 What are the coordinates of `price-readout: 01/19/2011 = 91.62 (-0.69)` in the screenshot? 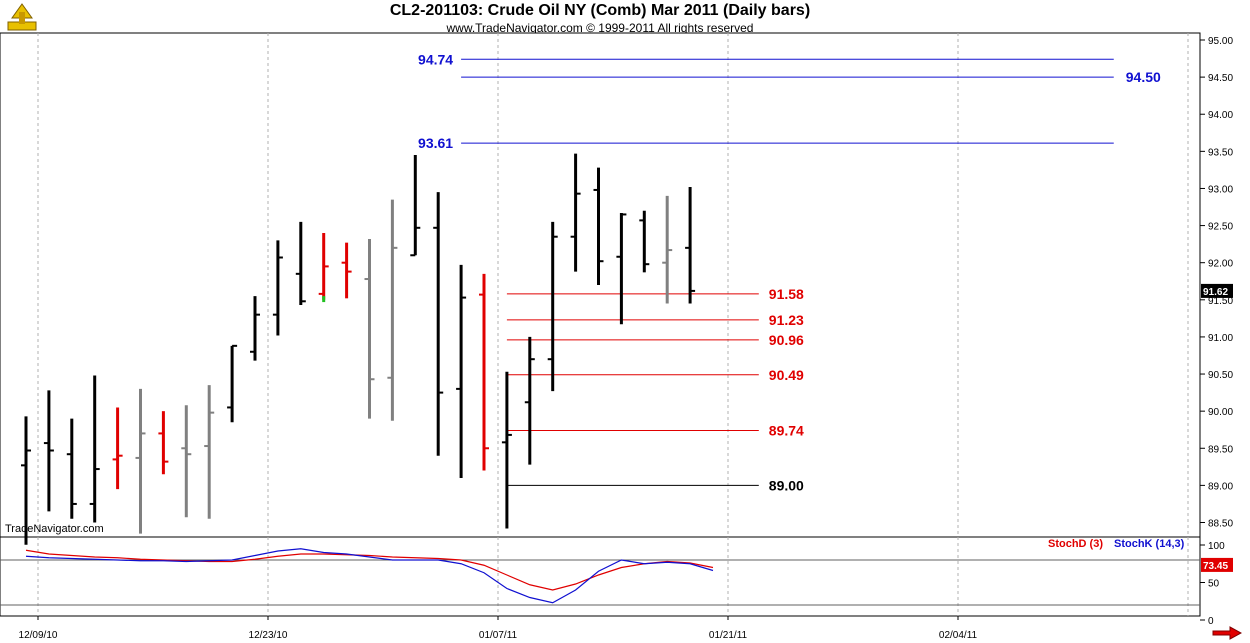 It's located at (1138, 41).